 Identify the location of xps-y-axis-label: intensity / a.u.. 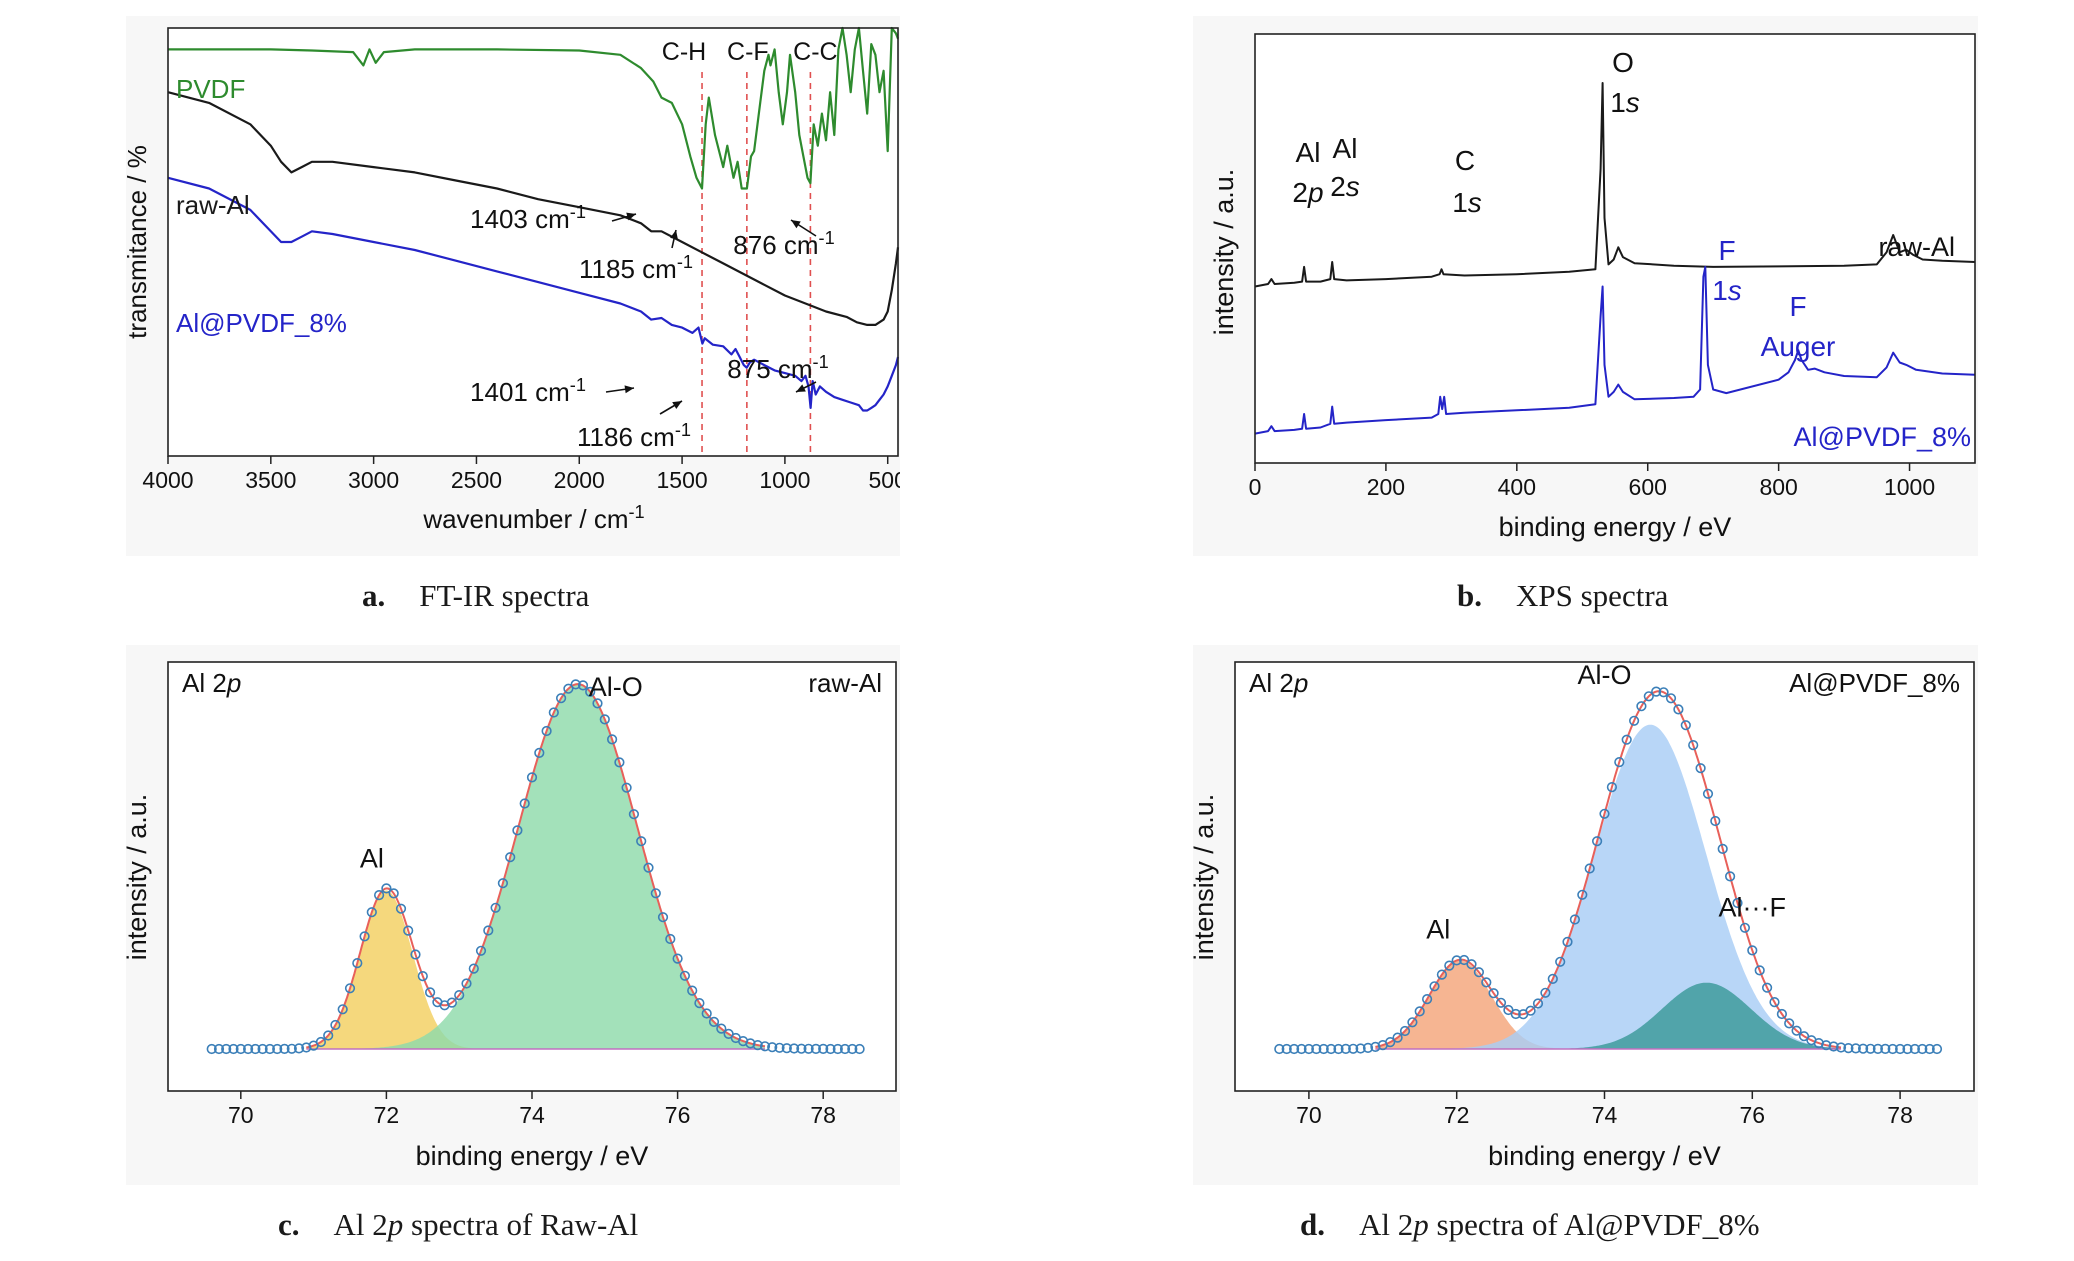
(1224, 252).